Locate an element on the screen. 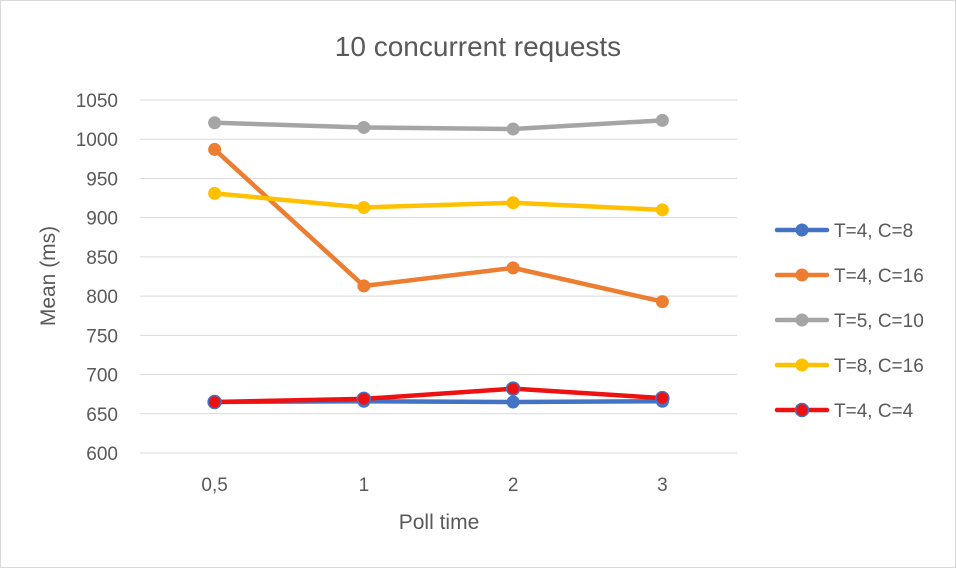  y-tick-label: 600 is located at coordinates (102, 454).